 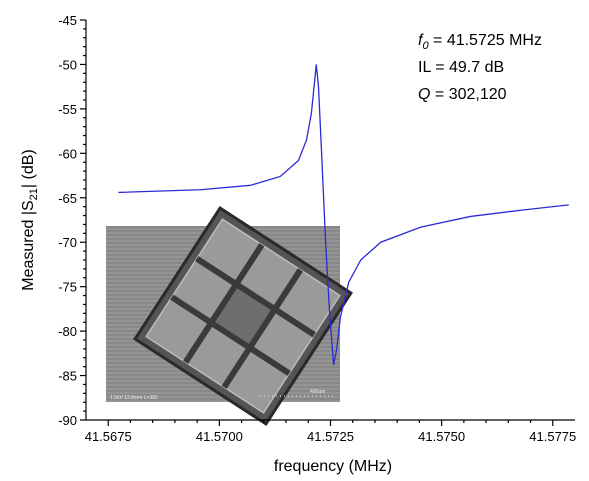 What do you see at coordinates (219, 436) in the screenshot?
I see `x-tick-label: 41.5700` at bounding box center [219, 436].